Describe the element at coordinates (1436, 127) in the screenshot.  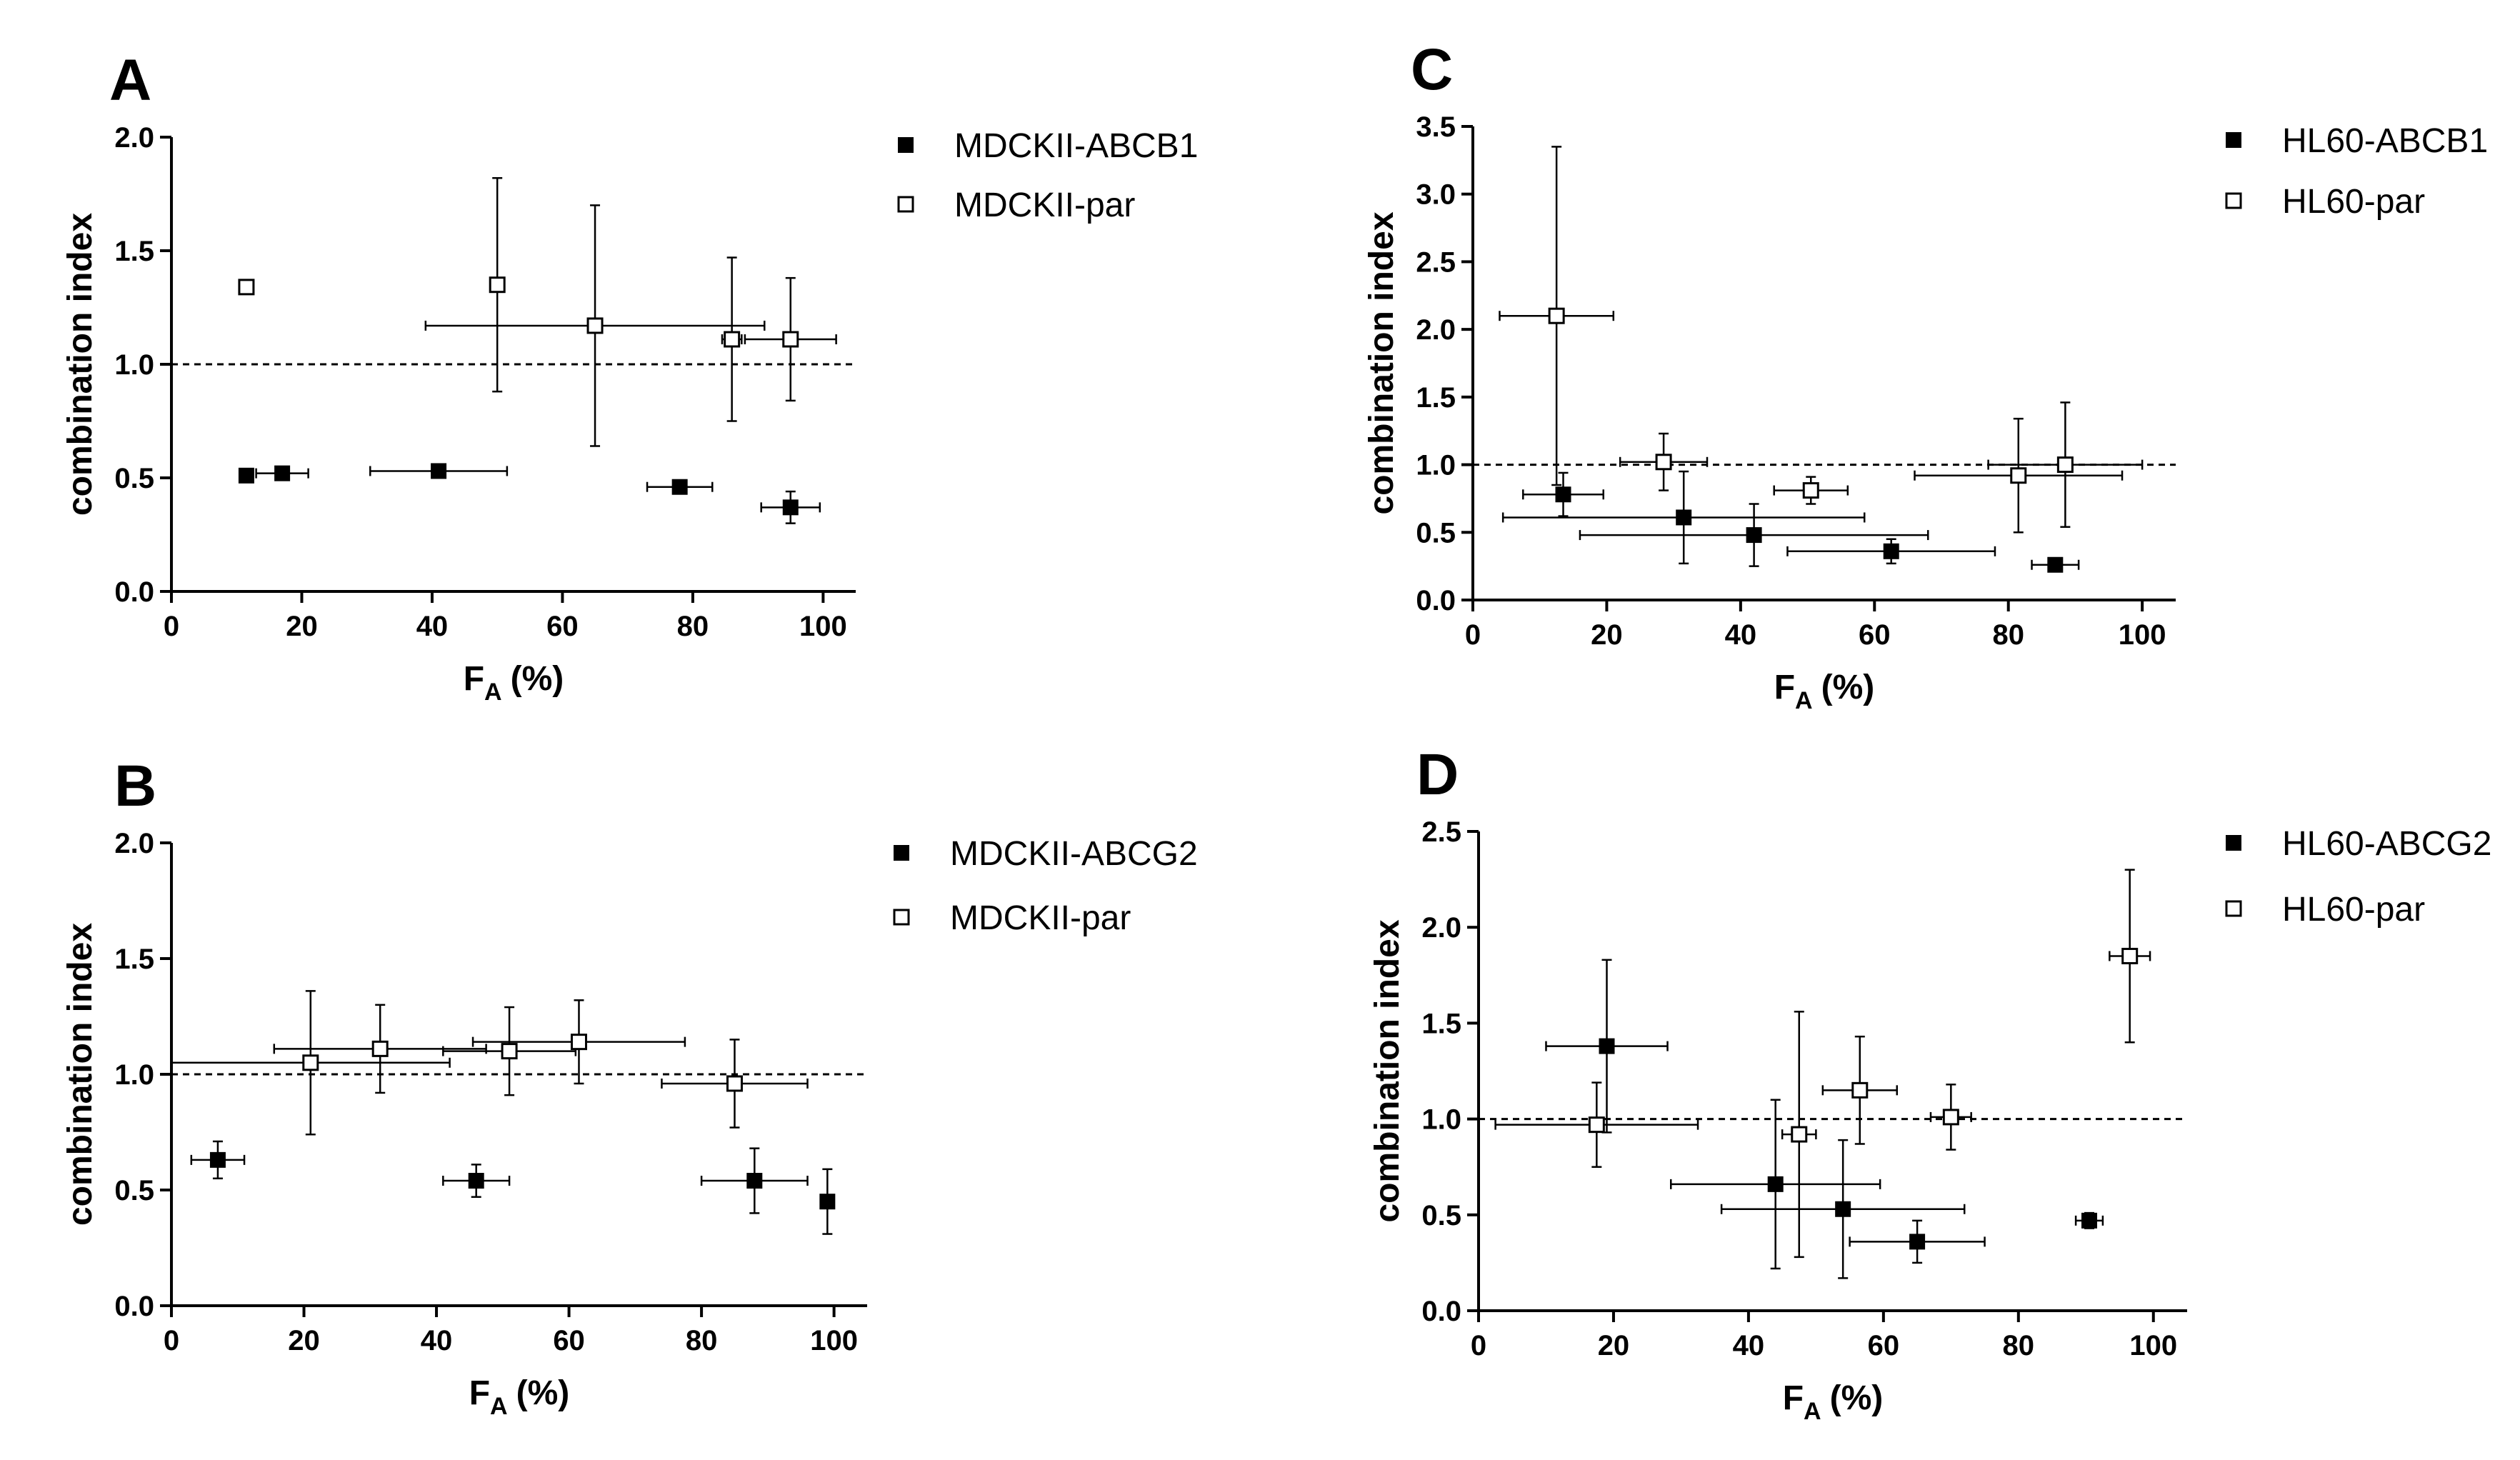
I see `y-tick-label: 3.5` at that location.